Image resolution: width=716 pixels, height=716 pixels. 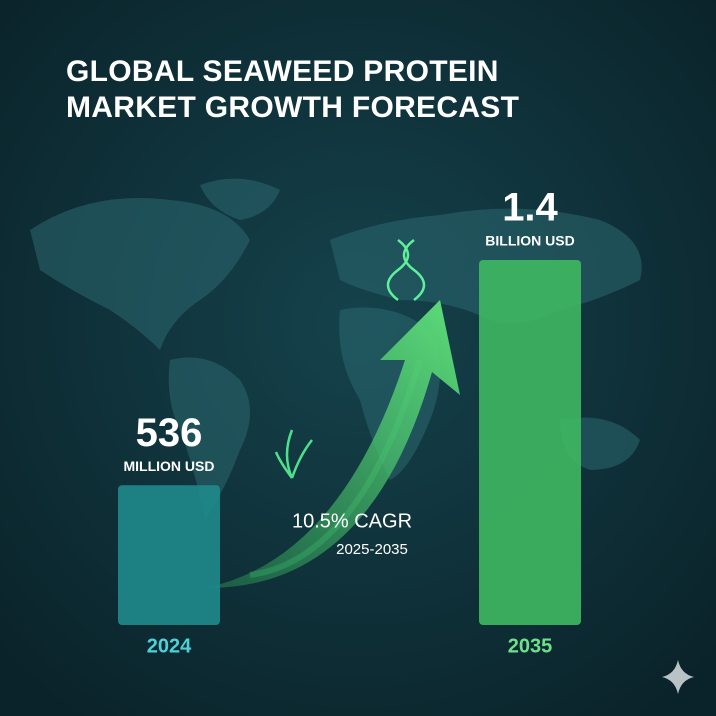 I want to click on cagr-period: 2025-2035, so click(x=372, y=549).